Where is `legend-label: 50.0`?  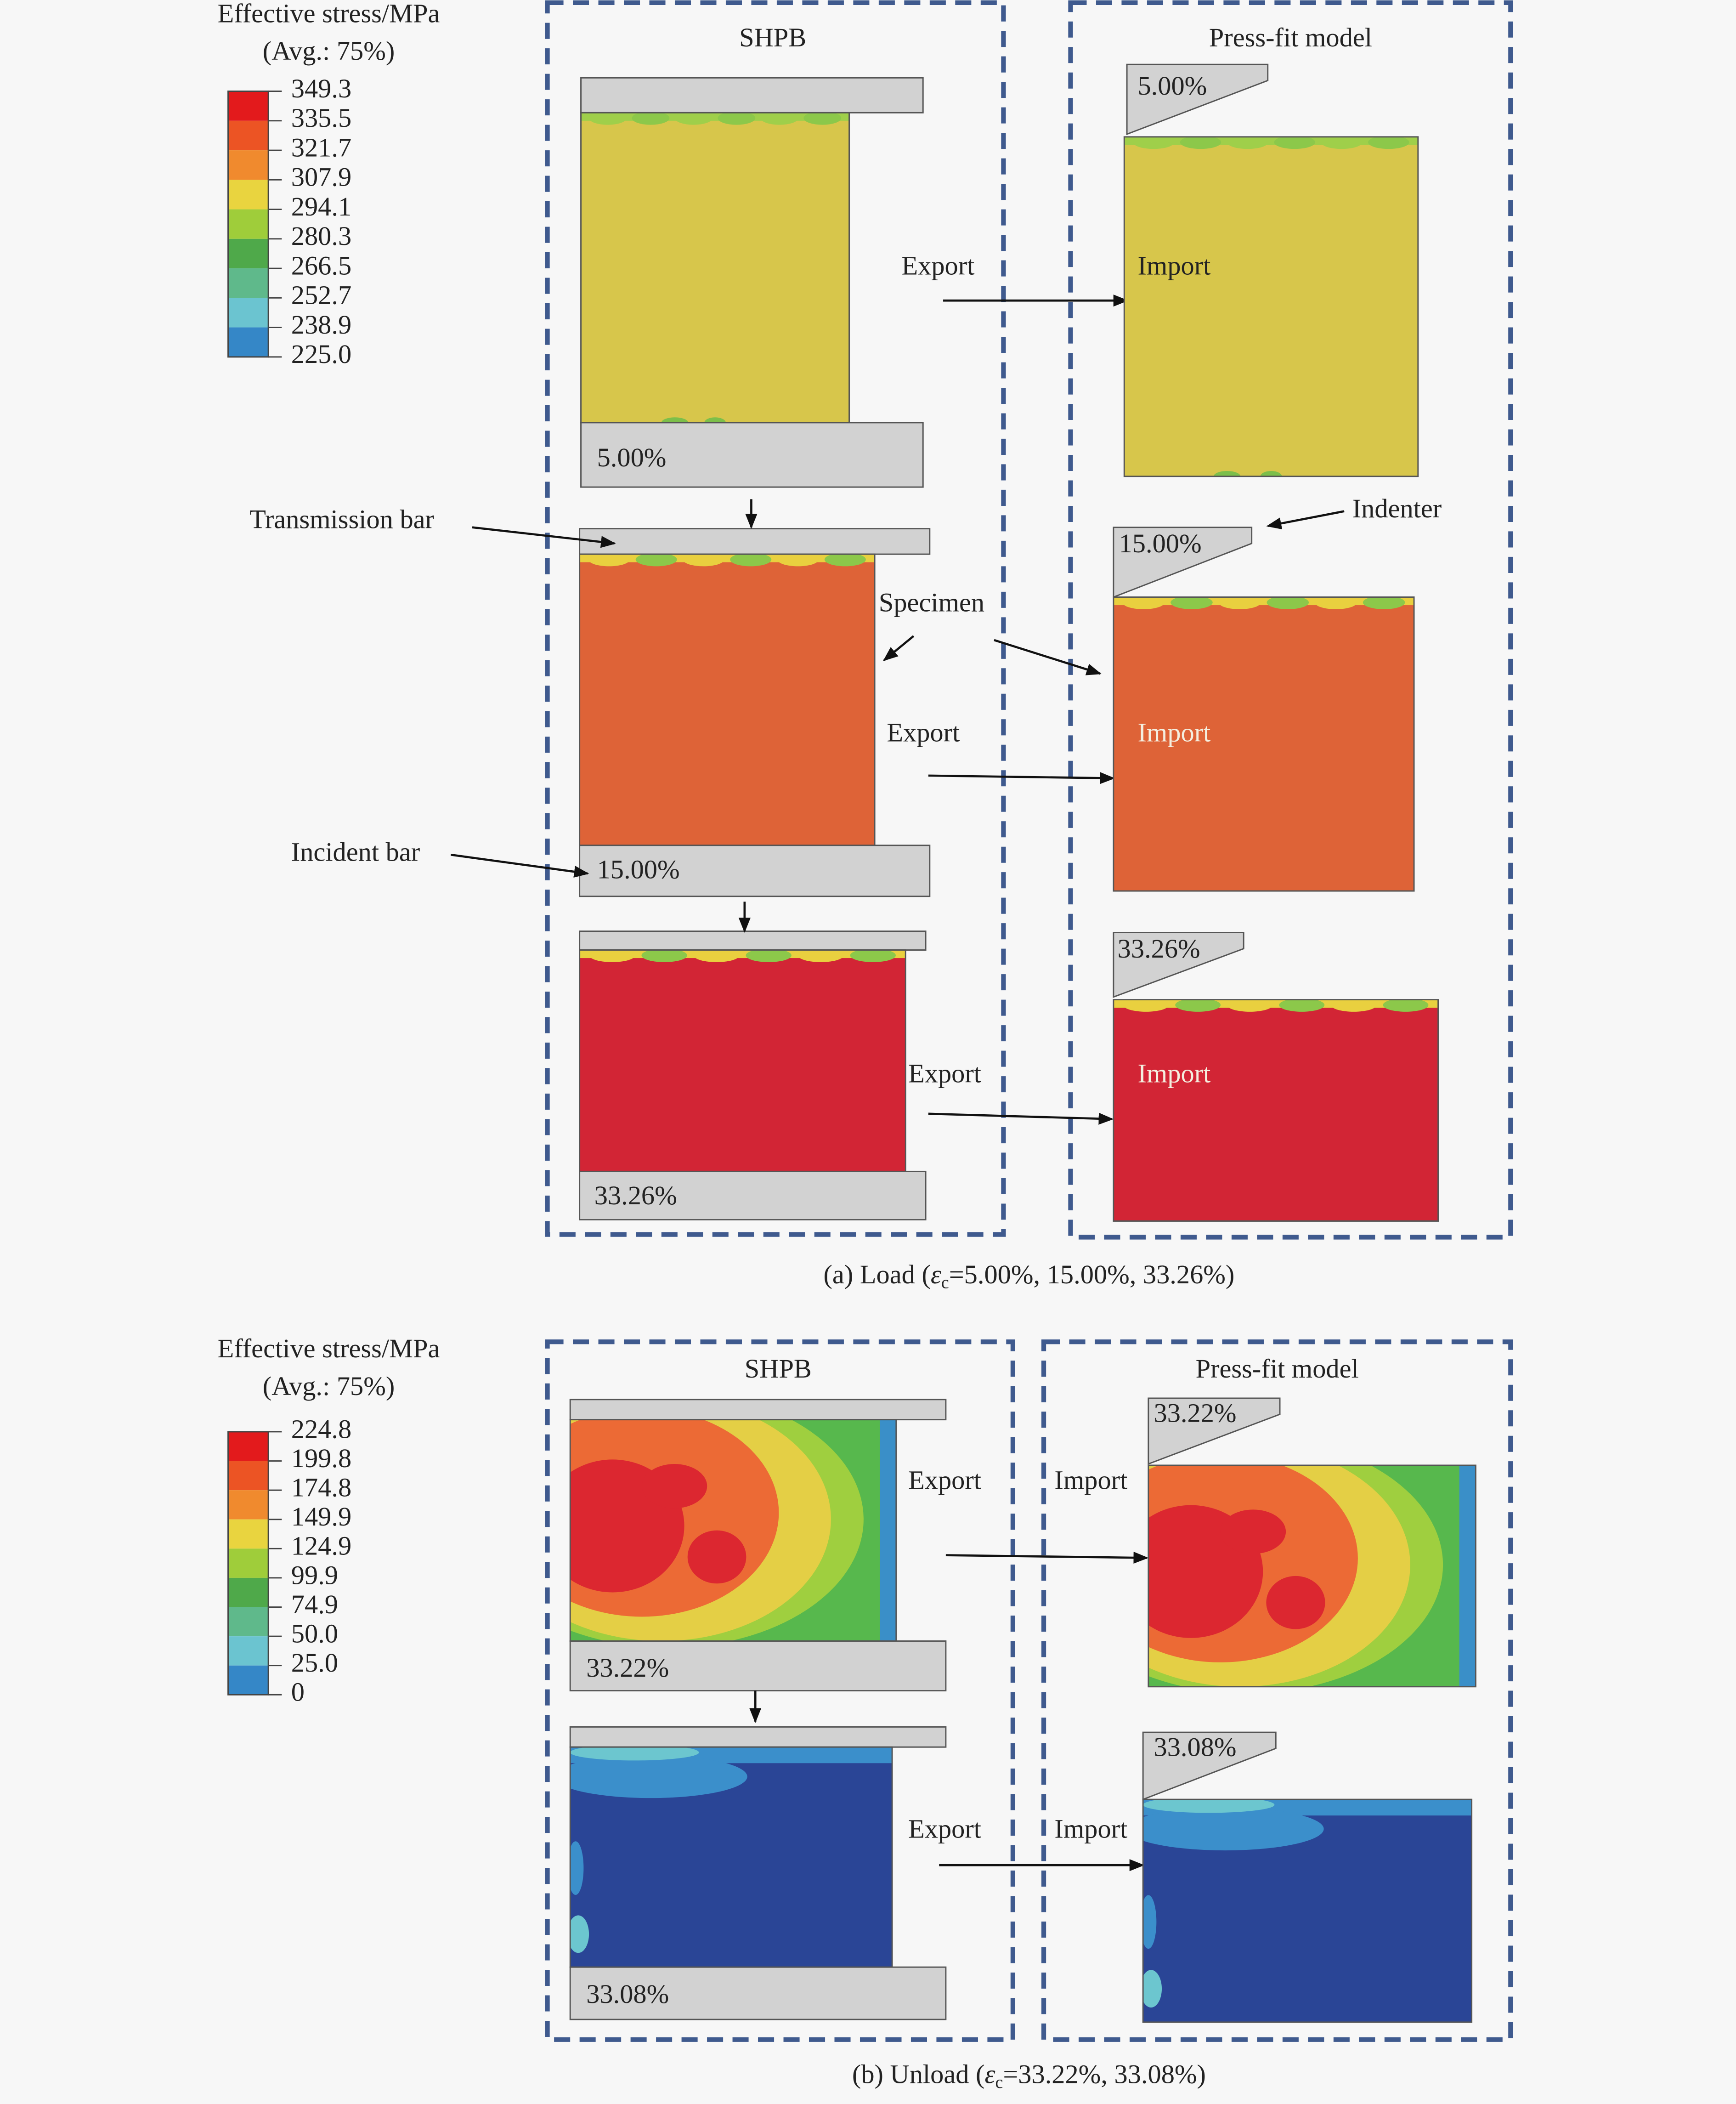 legend-label: 50.0 is located at coordinates (314, 1634).